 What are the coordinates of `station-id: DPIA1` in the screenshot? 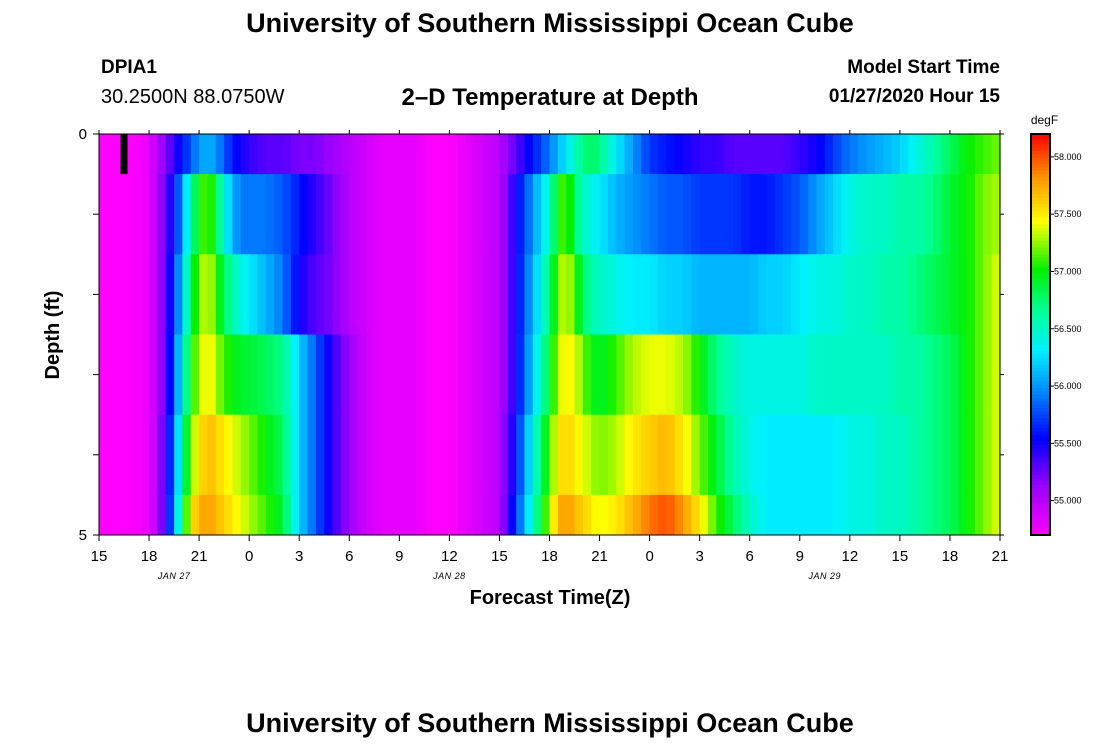 It's located at (129, 67).